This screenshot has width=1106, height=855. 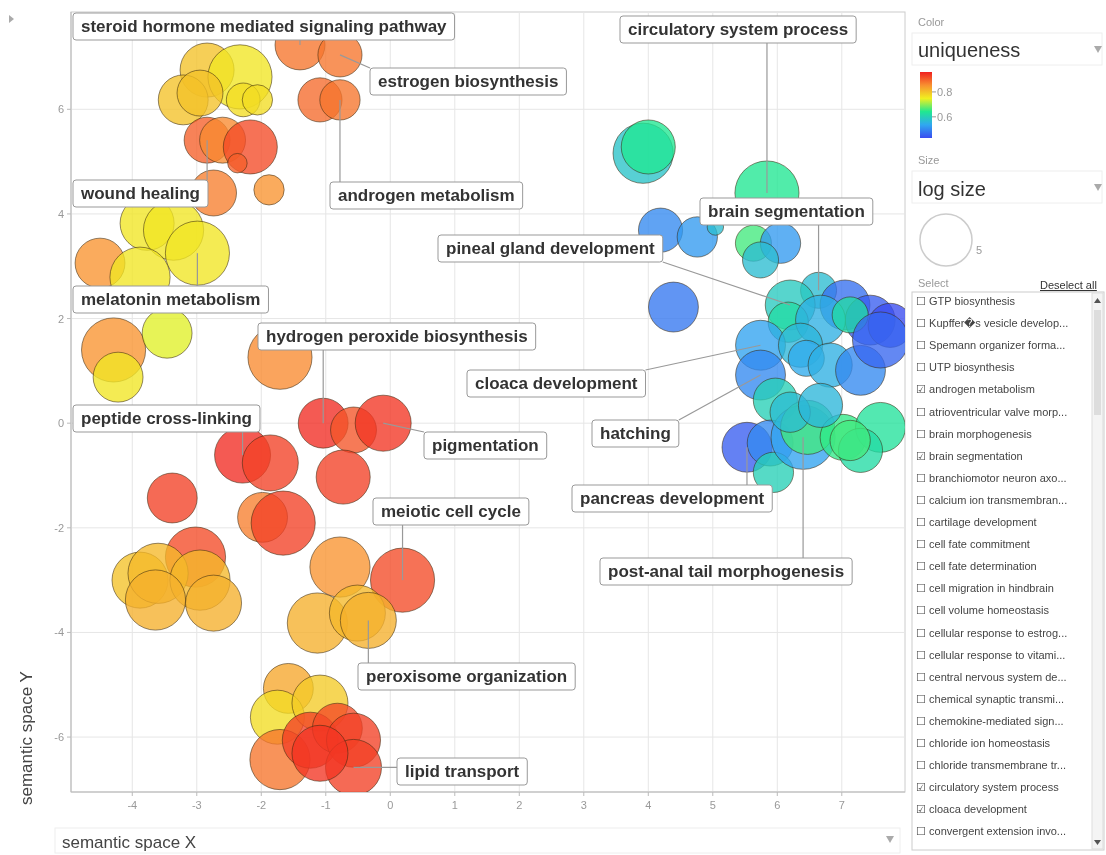 What do you see at coordinates (976, 522) in the screenshot?
I see `text: ☐ cartilage development` at bounding box center [976, 522].